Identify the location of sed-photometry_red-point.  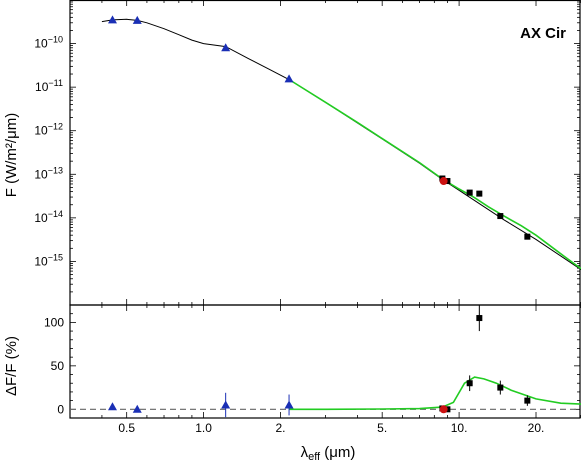
(443, 181).